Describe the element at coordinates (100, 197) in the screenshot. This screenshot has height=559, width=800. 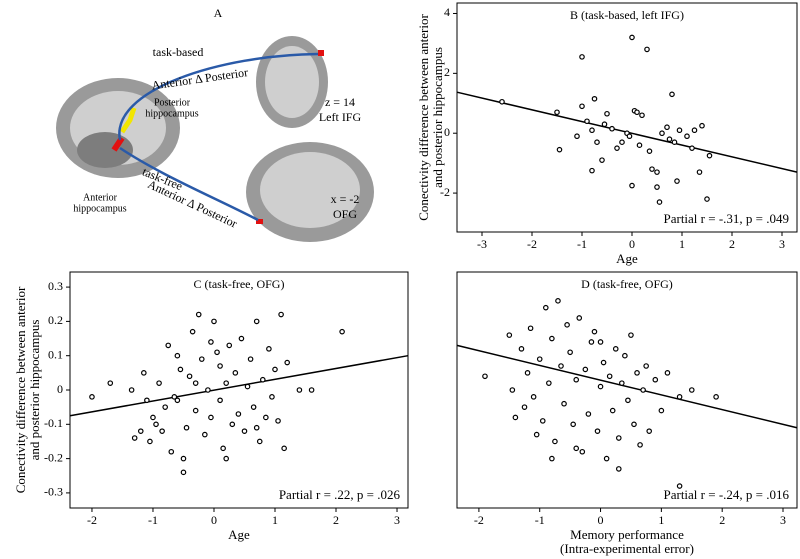
I see `label: Anterior` at that location.